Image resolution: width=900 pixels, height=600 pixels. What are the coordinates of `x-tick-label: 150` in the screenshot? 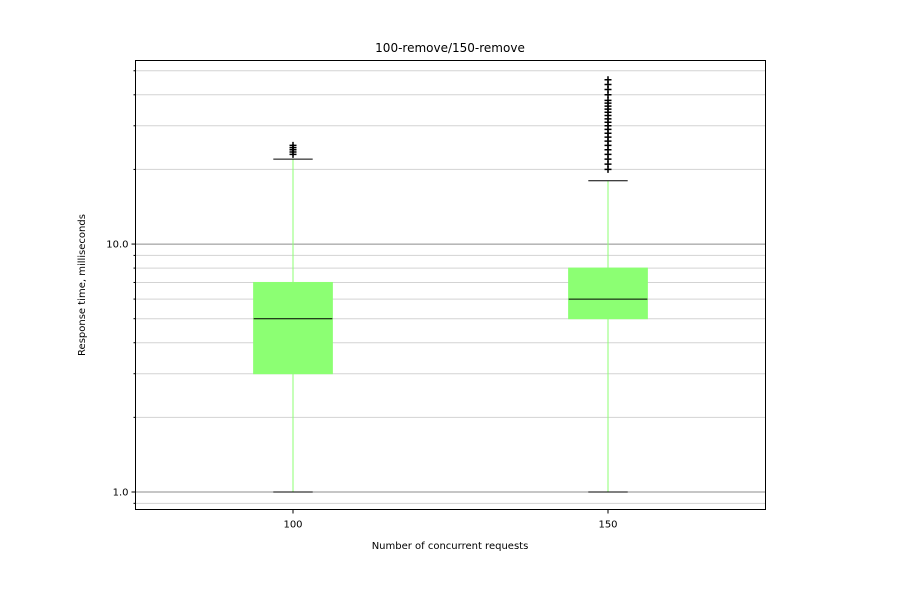 It's located at (607, 525).